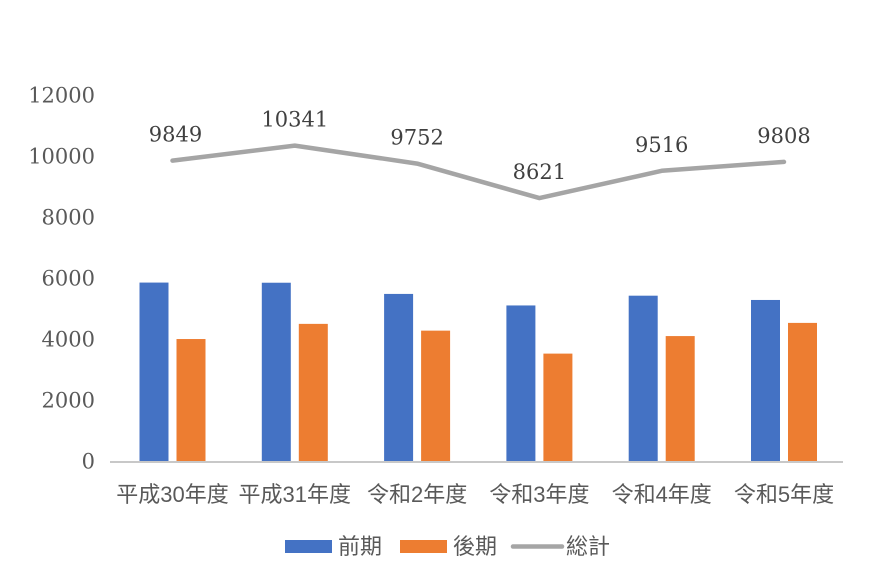 This screenshot has height=583, width=870. What do you see at coordinates (783, 136) in the screenshot?
I see `line-data-label: 9808` at bounding box center [783, 136].